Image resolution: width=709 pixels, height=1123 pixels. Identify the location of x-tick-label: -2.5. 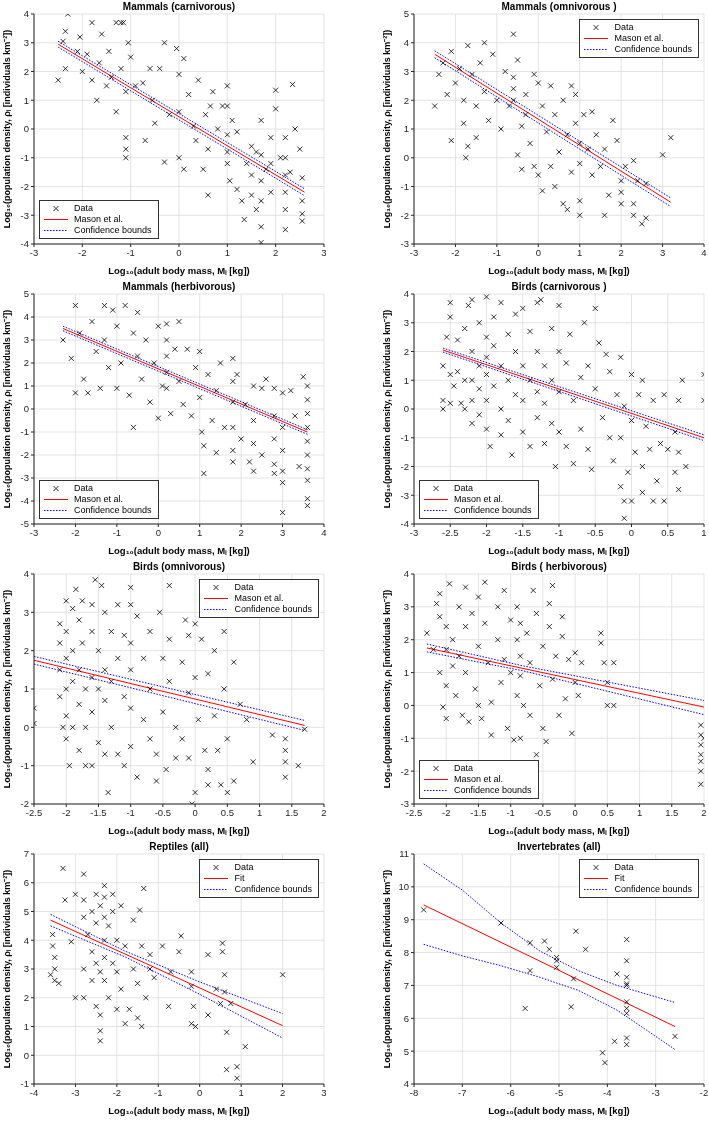
(450, 532).